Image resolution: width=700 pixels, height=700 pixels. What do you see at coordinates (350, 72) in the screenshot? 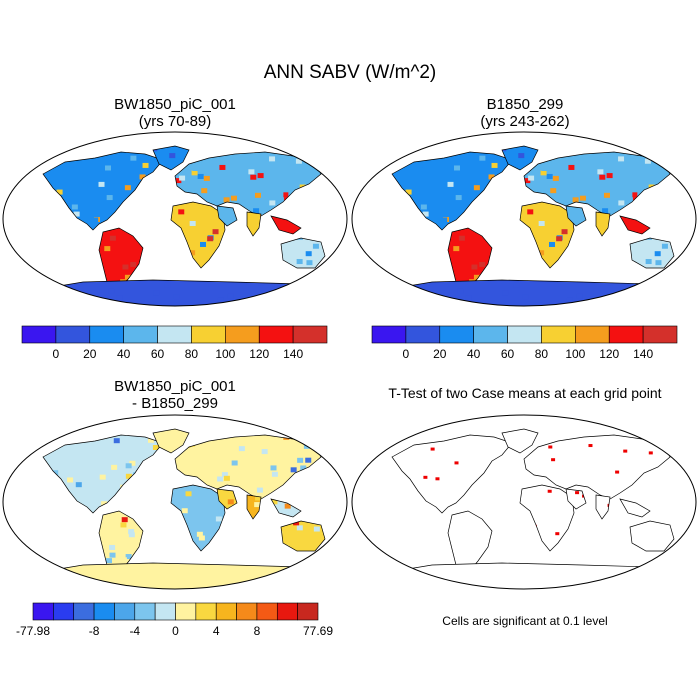
I see `main-title: ANN SABV (W/m^2)` at bounding box center [350, 72].